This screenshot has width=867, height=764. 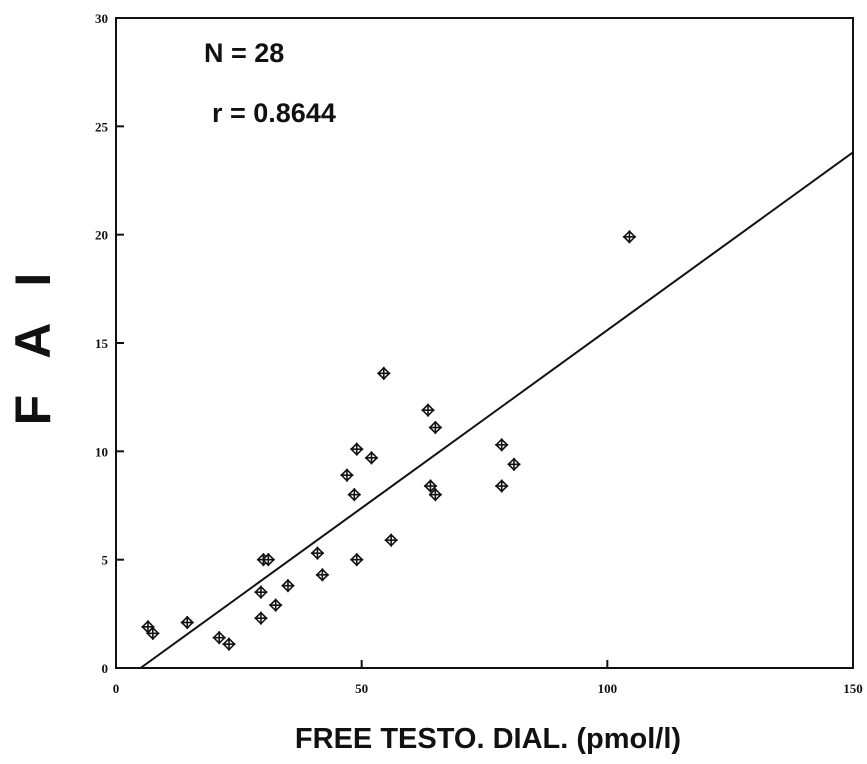 I want to click on x-tick-label: 150, so click(x=853, y=688).